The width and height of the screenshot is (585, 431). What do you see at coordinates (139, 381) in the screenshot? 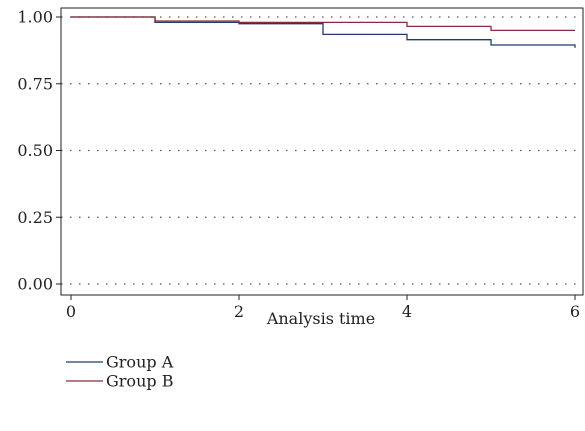
I see `legend-label: Group B` at bounding box center [139, 381].